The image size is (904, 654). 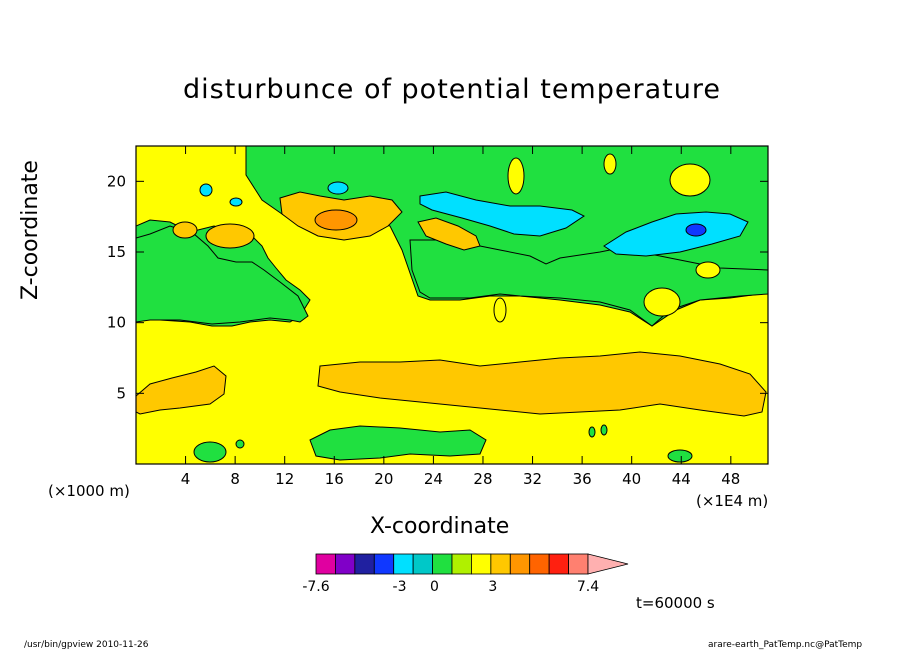 What do you see at coordinates (482, 479) in the screenshot?
I see `x-tick-label: 28` at bounding box center [482, 479].